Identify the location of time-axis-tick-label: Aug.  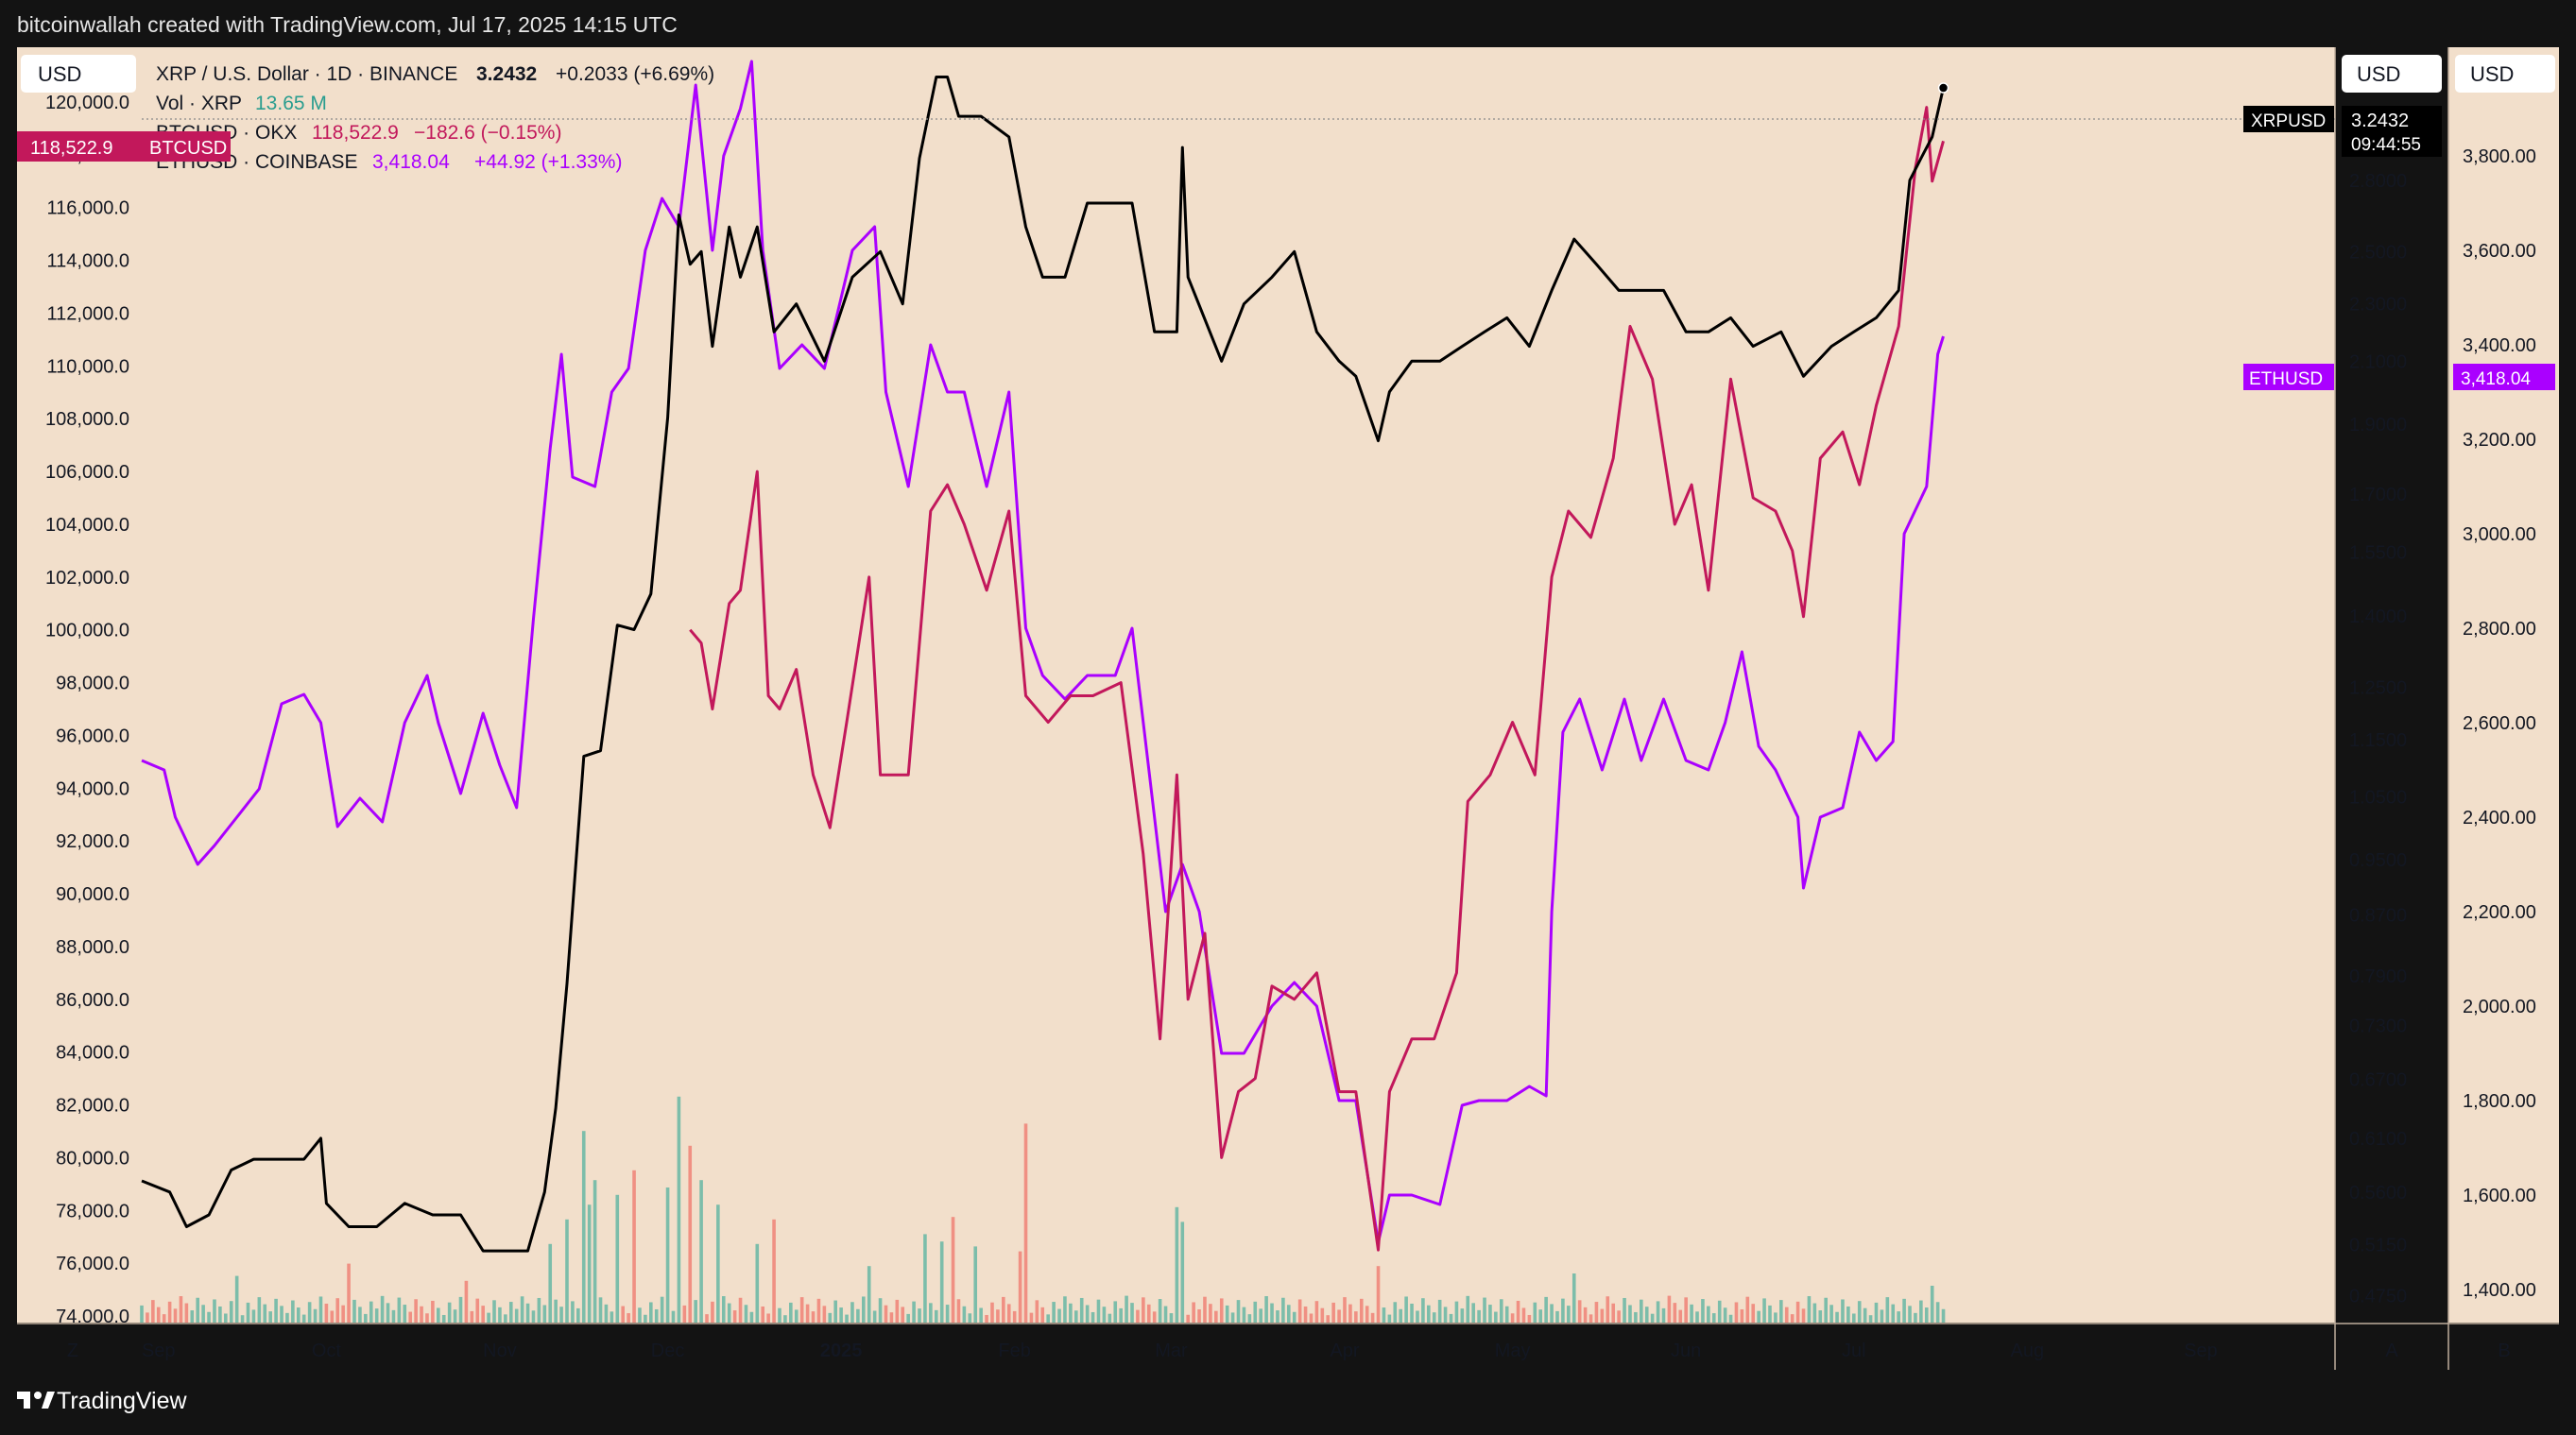
(2028, 1351).